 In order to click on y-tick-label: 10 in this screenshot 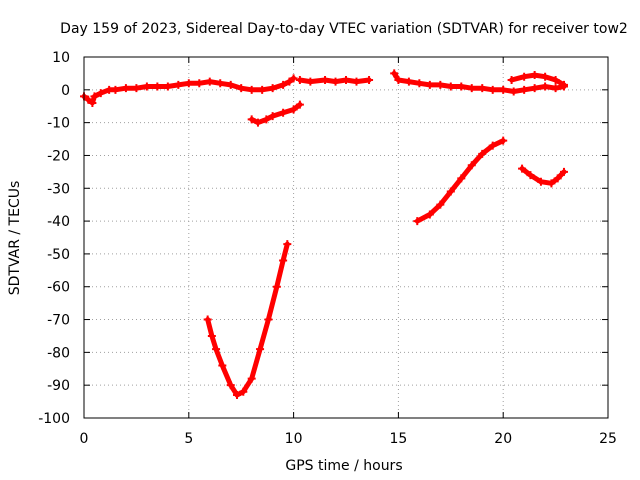, I will do `click(61, 58)`.